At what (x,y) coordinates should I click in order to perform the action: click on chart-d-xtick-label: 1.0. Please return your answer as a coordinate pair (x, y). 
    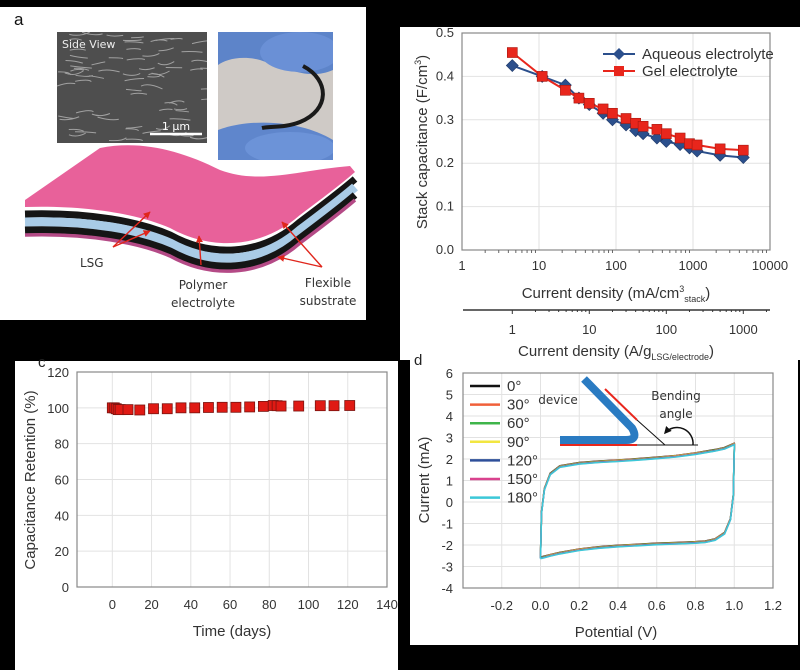
    Looking at the image, I should click on (734, 605).